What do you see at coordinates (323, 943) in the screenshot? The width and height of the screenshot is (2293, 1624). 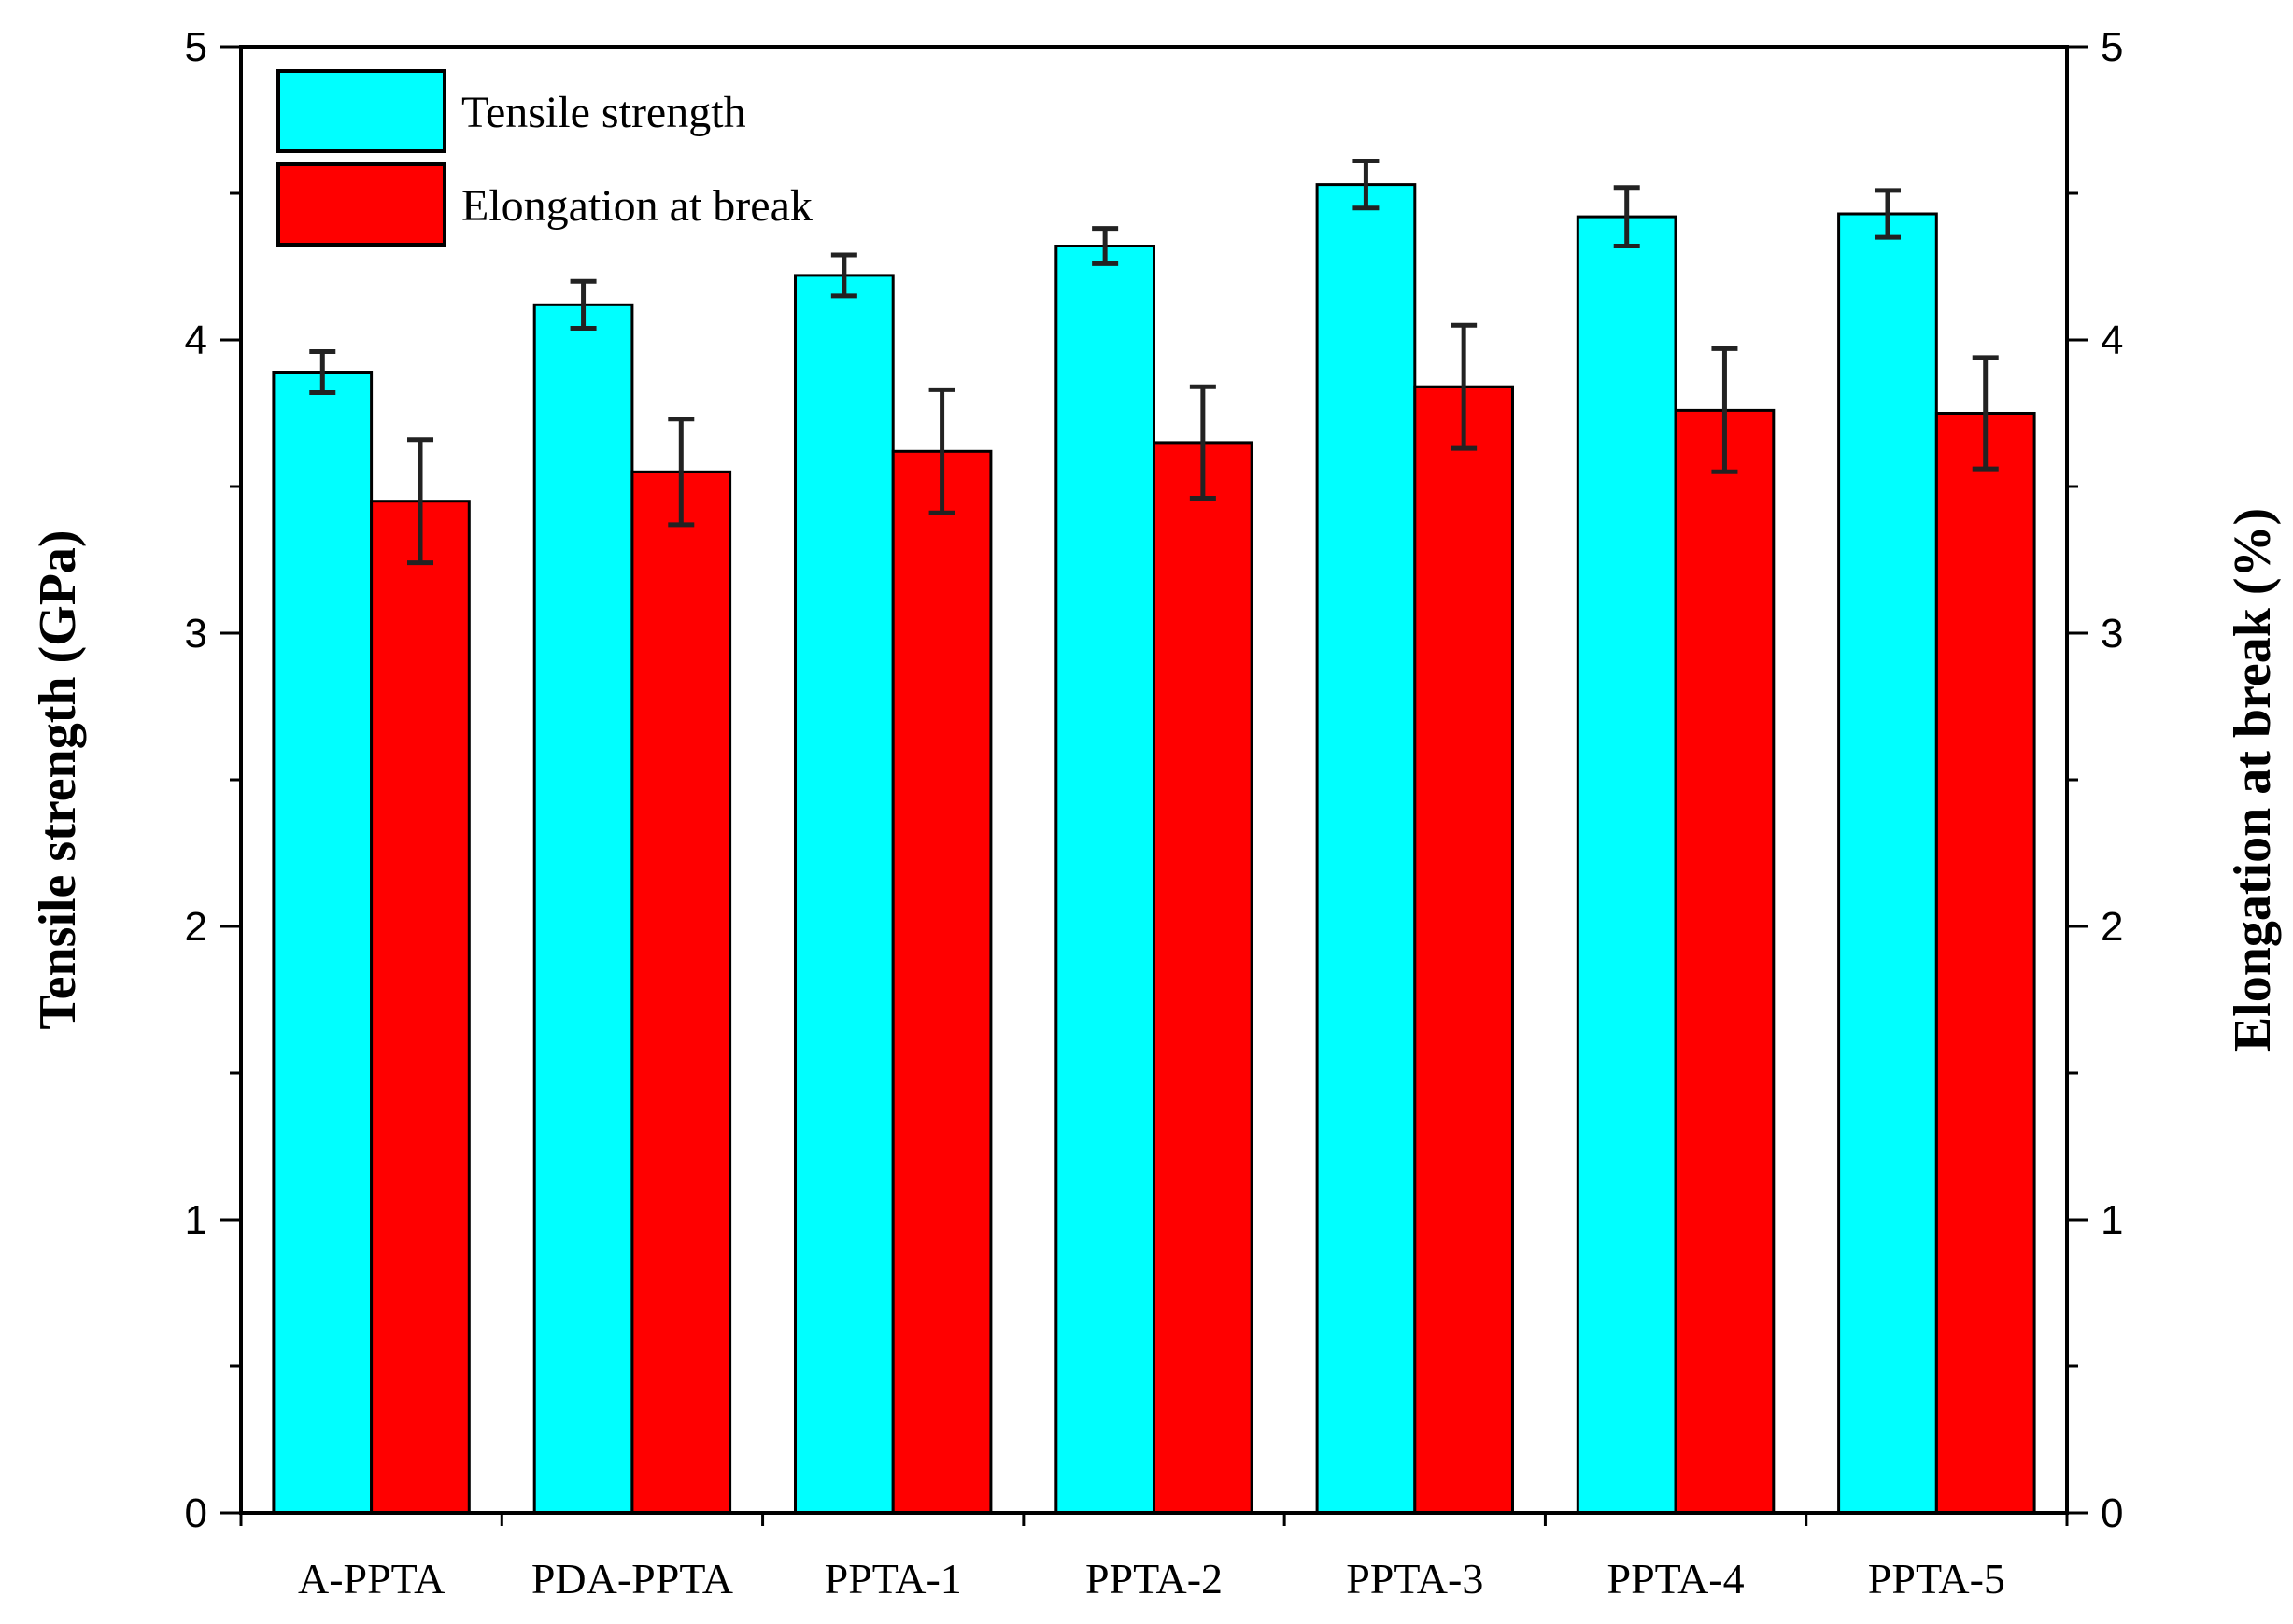 I see `bar-tensile-strength-a-ppta` at bounding box center [323, 943].